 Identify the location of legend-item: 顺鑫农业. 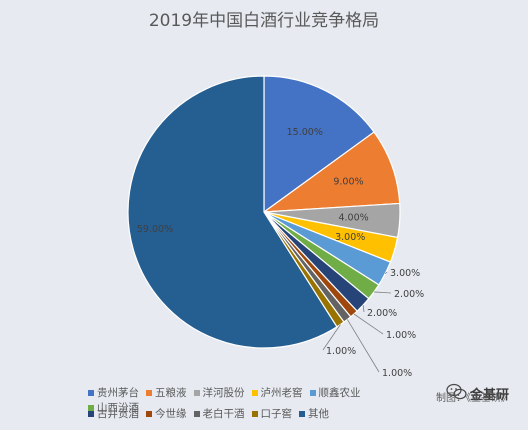
(335, 392).